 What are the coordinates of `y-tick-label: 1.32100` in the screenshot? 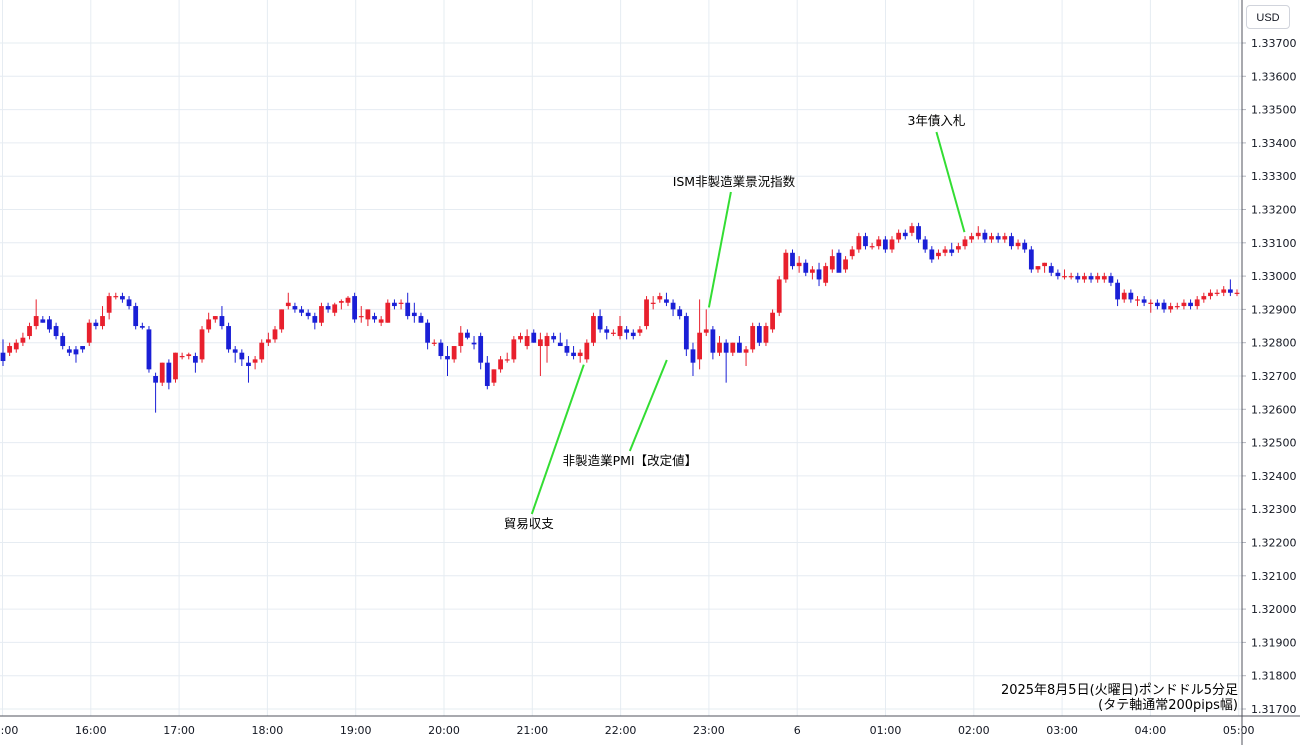 It's located at (1274, 576).